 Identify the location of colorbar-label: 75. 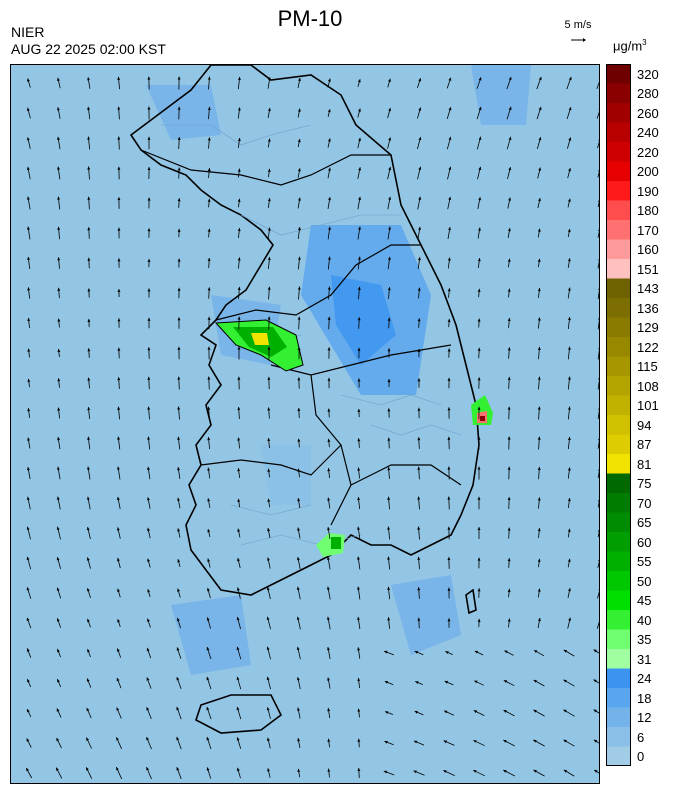
(644, 484).